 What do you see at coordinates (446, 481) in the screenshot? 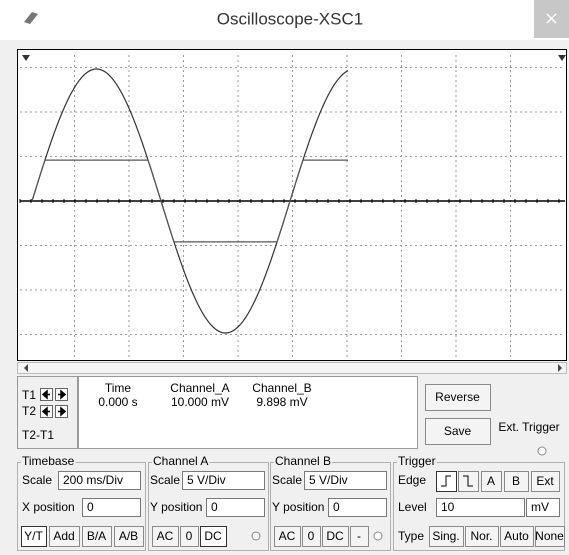
I see `rising-edge-icon` at bounding box center [446, 481].